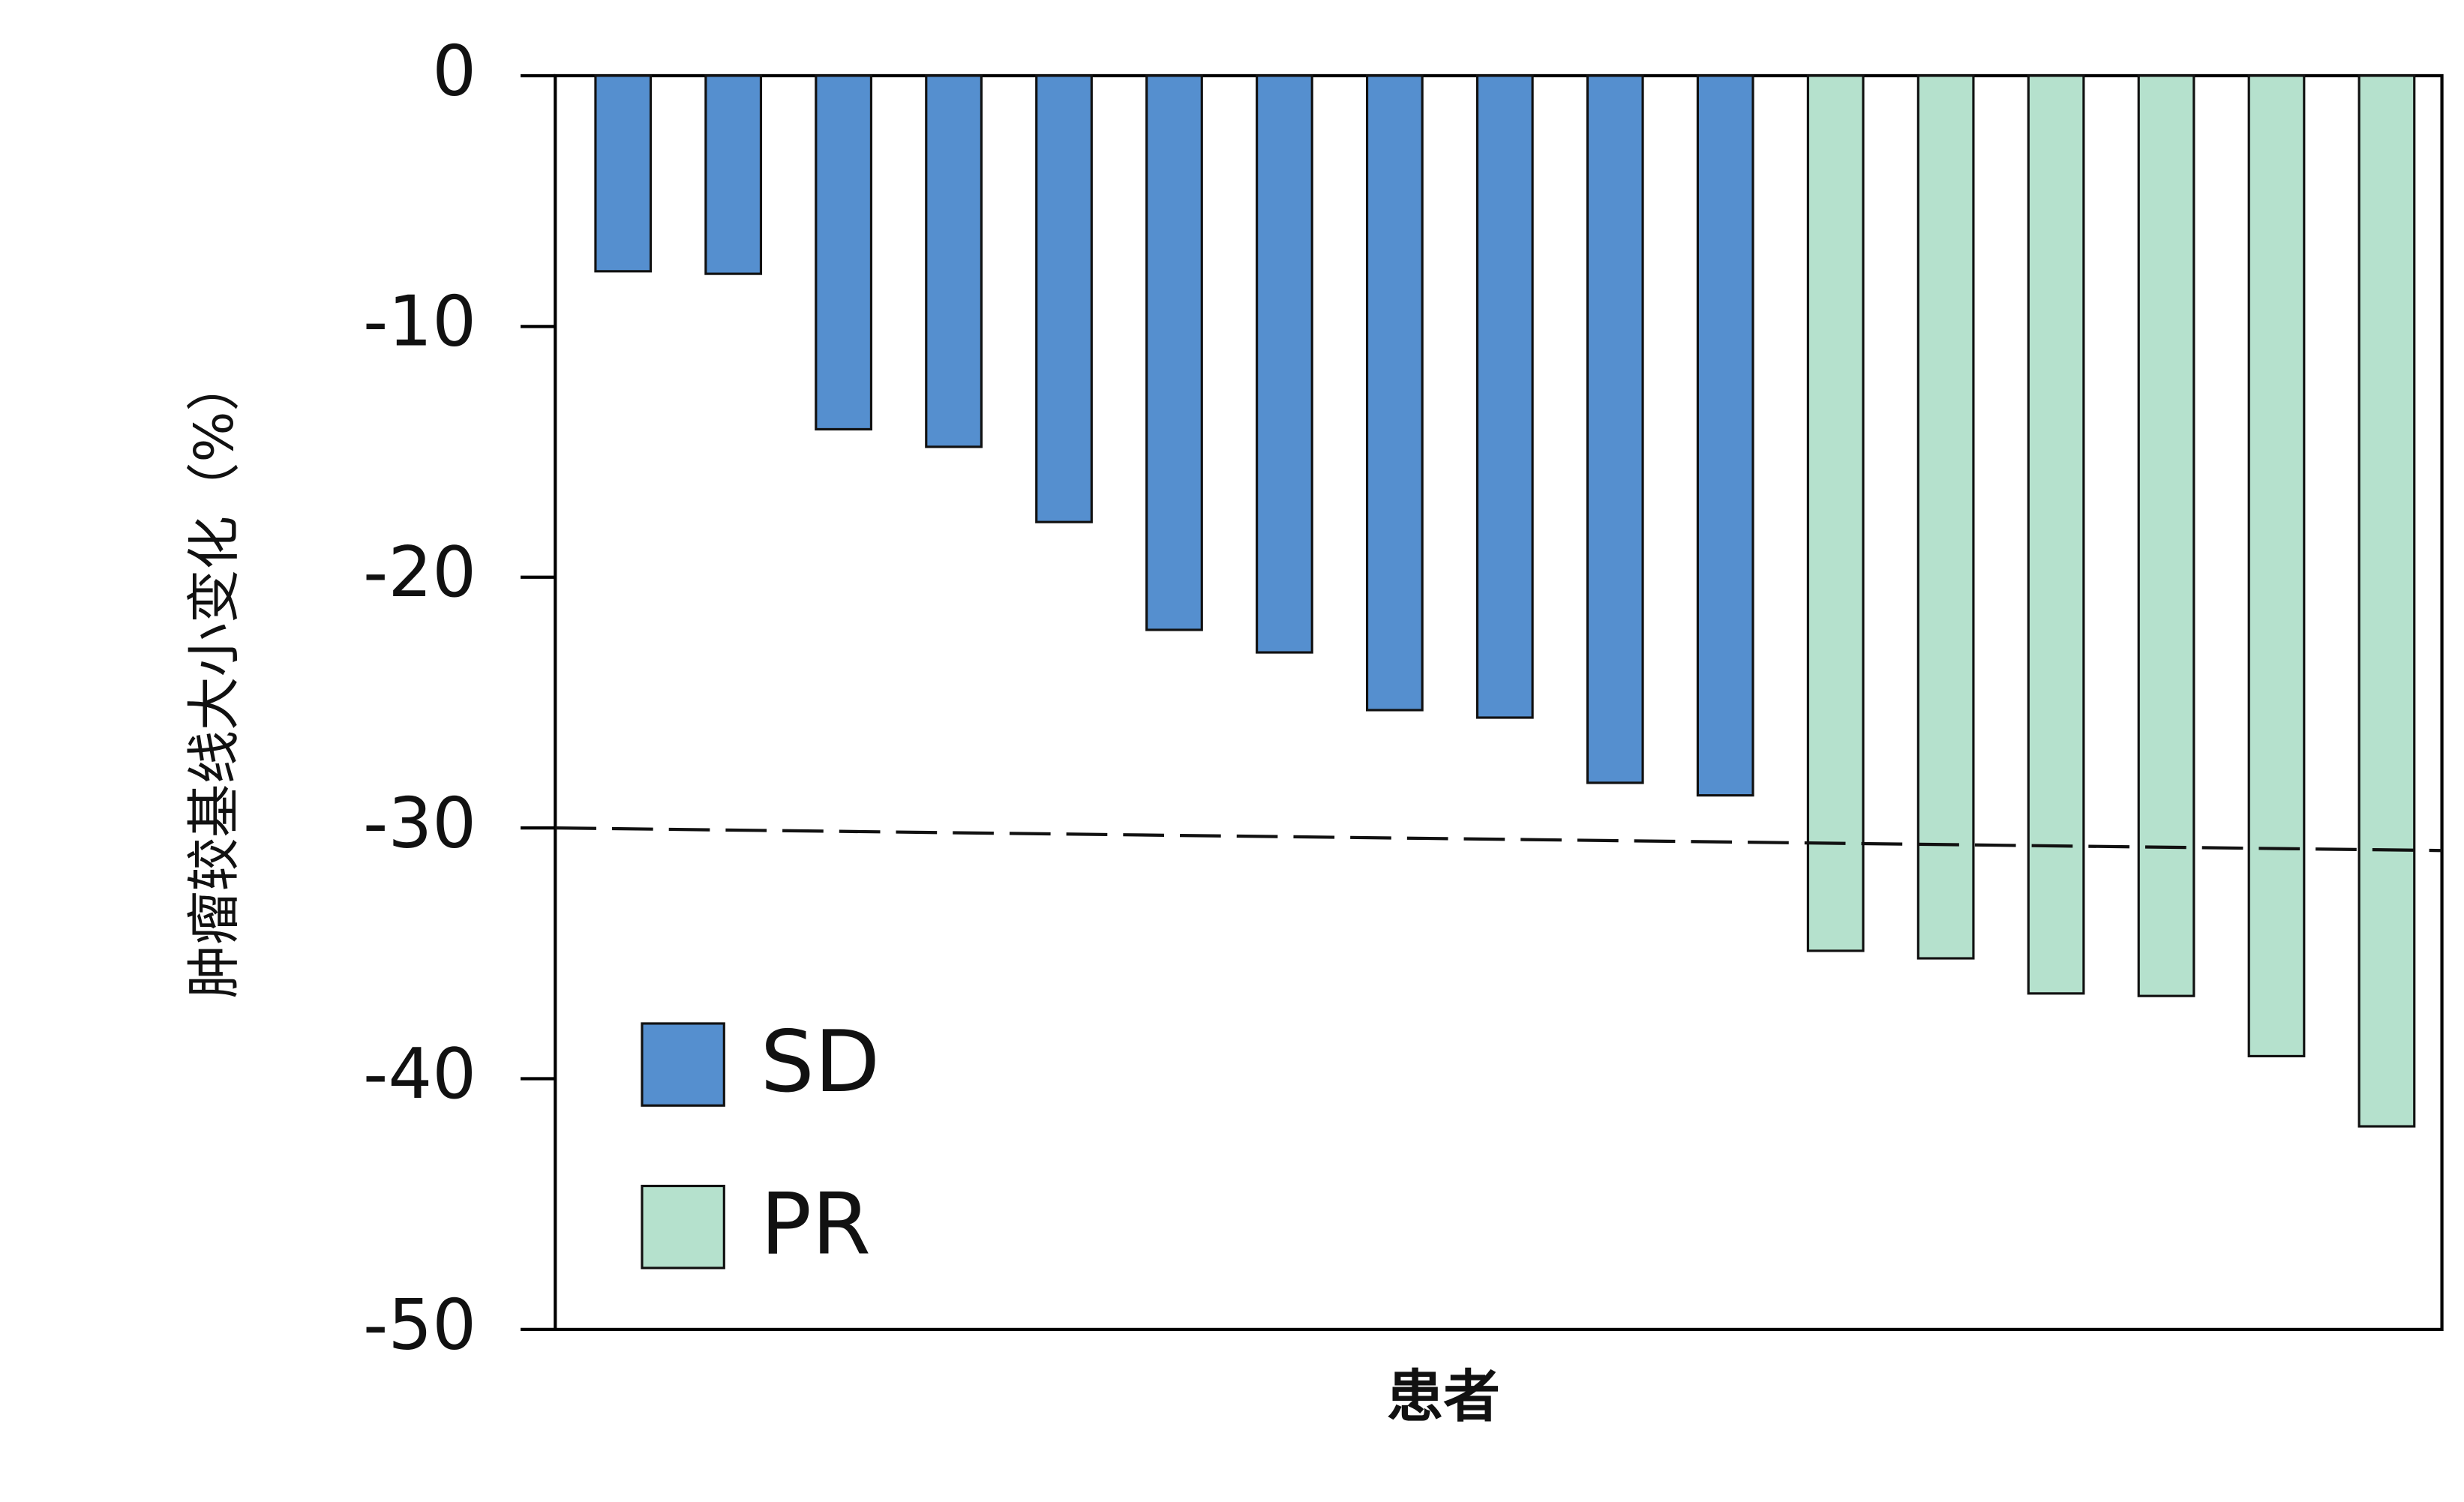  Describe the element at coordinates (454, 70) in the screenshot. I see `y-tick-label: 0` at that location.